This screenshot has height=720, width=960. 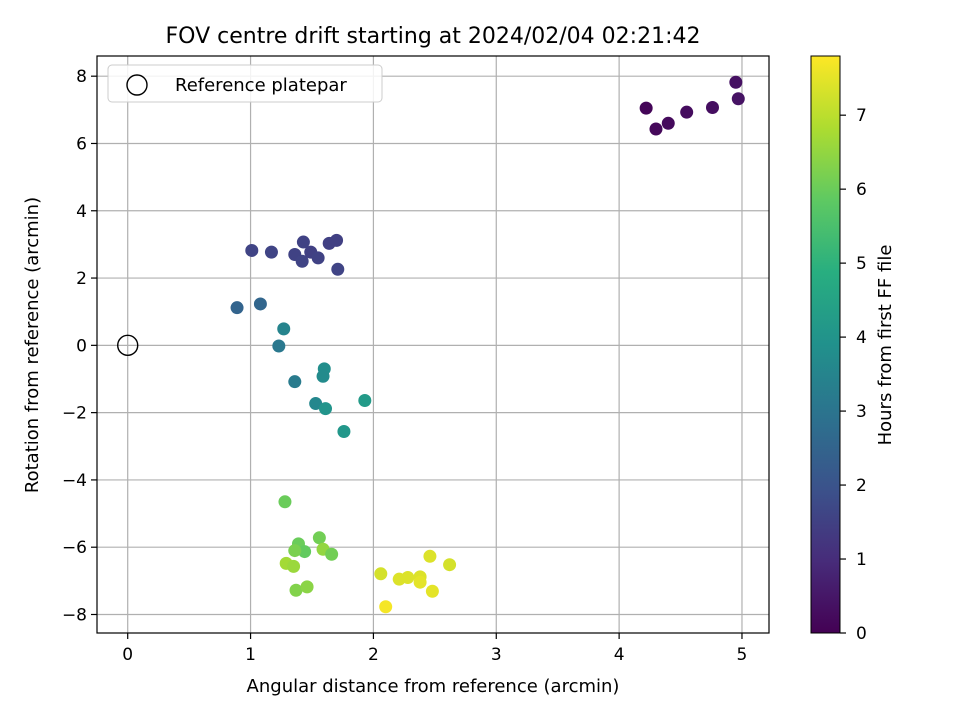 What do you see at coordinates (861, 560) in the screenshot?
I see `colorbar-tick-label: 1` at bounding box center [861, 560].